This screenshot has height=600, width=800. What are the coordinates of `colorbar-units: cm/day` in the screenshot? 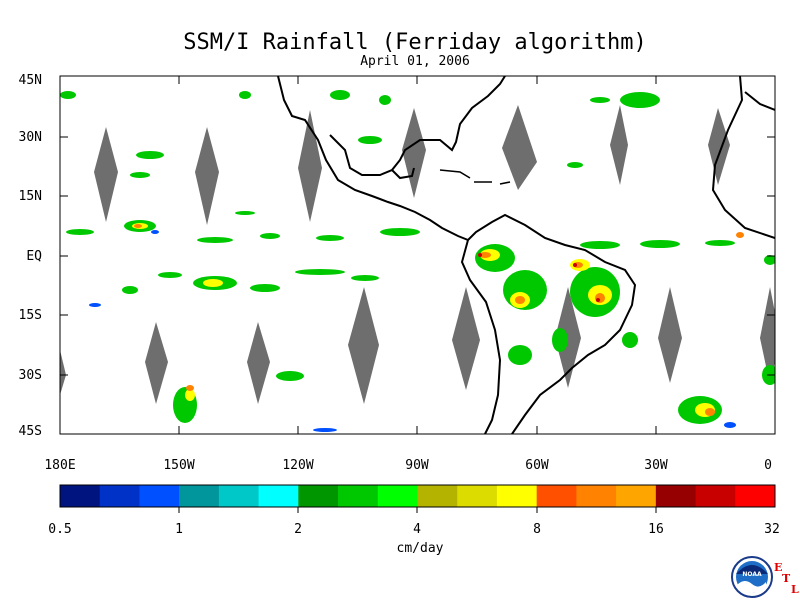 It's located at (420, 548).